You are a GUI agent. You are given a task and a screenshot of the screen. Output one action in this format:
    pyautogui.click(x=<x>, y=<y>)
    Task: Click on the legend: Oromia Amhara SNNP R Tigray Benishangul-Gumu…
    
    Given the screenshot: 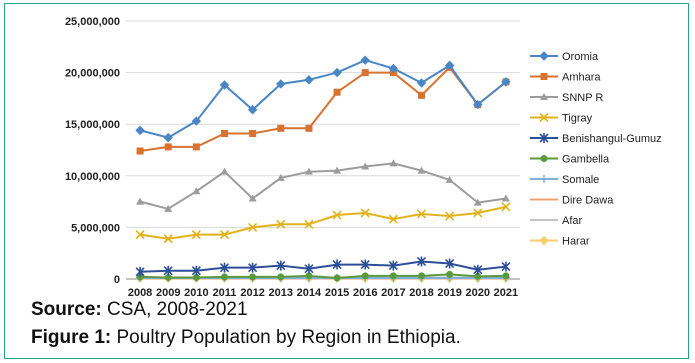 What is the action you would take?
    pyautogui.click(x=596, y=149)
    